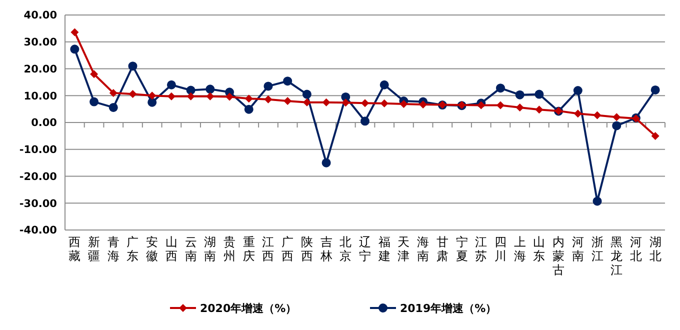  I want to click on x-tick-label: 江苏, so click(481, 249).